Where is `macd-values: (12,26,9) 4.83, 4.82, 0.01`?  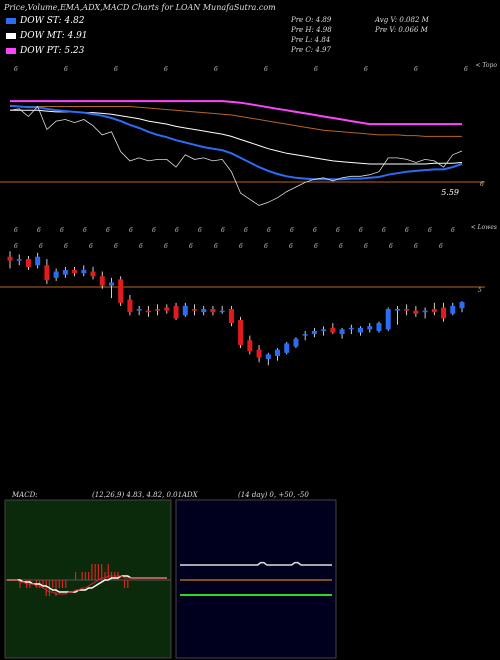
macd-values: (12,26,9) 4.83, 4.82, 0.01 is located at coordinates (137, 495).